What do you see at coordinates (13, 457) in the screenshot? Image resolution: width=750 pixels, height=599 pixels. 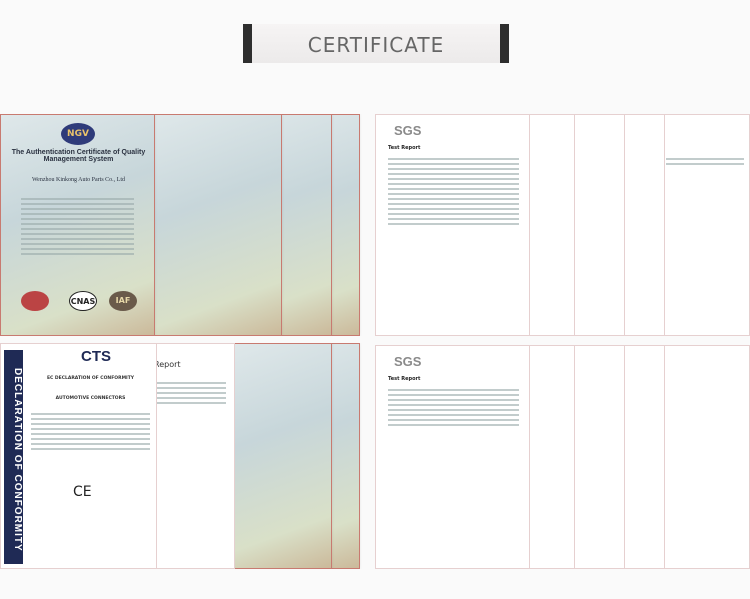 I see `declaration-side-banner: DECLARATION OF CONFORMITY` at bounding box center [13, 457].